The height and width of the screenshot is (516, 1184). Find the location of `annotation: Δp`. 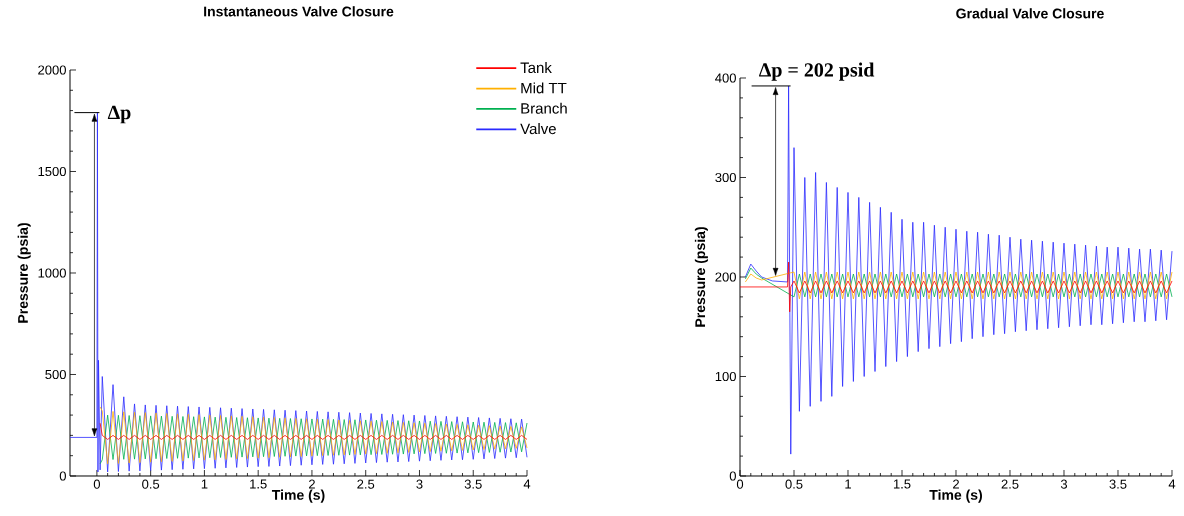

annotation: Δp is located at coordinates (119, 114).